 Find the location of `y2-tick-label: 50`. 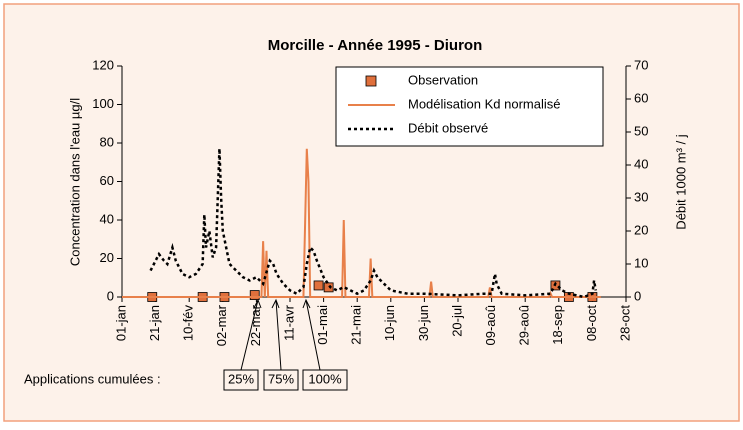

y2-tick-label: 50 is located at coordinates (641, 130).